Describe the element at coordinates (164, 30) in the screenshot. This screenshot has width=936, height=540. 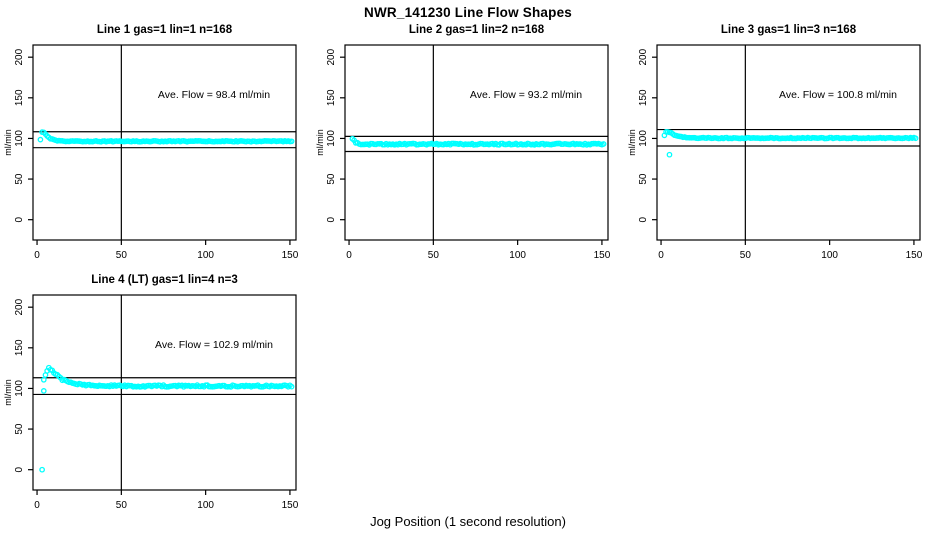
I see `panel-title: Line 1 gas=1 lin=1 n=168` at that location.